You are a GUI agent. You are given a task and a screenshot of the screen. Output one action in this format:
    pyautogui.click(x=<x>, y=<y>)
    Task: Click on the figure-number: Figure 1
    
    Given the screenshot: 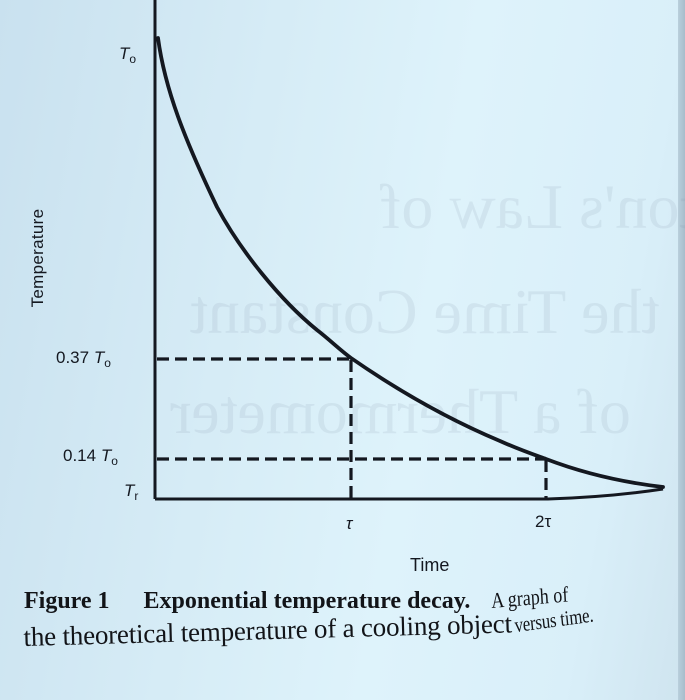 What is the action you would take?
    pyautogui.click(x=67, y=601)
    